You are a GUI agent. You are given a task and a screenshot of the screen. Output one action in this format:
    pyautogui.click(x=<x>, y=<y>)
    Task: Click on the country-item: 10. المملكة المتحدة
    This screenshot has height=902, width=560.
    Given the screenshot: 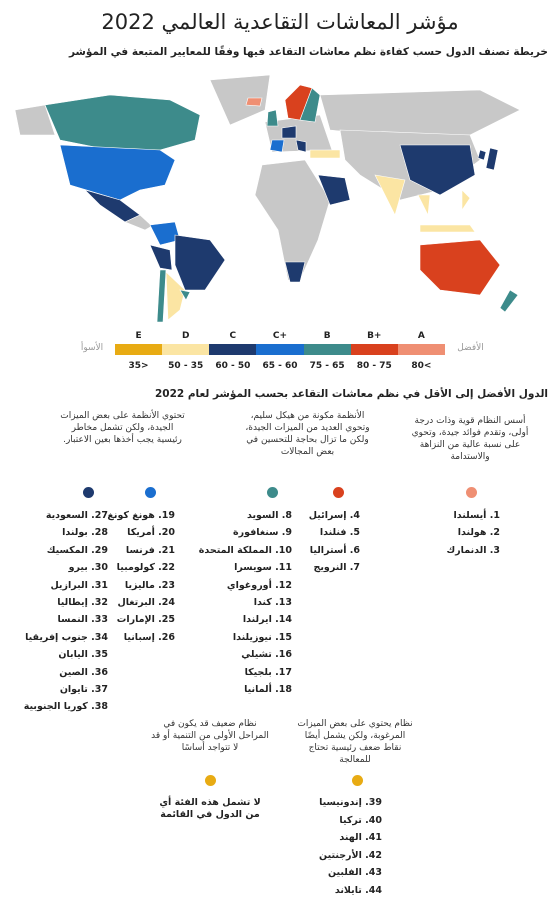 What is the action you would take?
    pyautogui.click(x=245, y=550)
    